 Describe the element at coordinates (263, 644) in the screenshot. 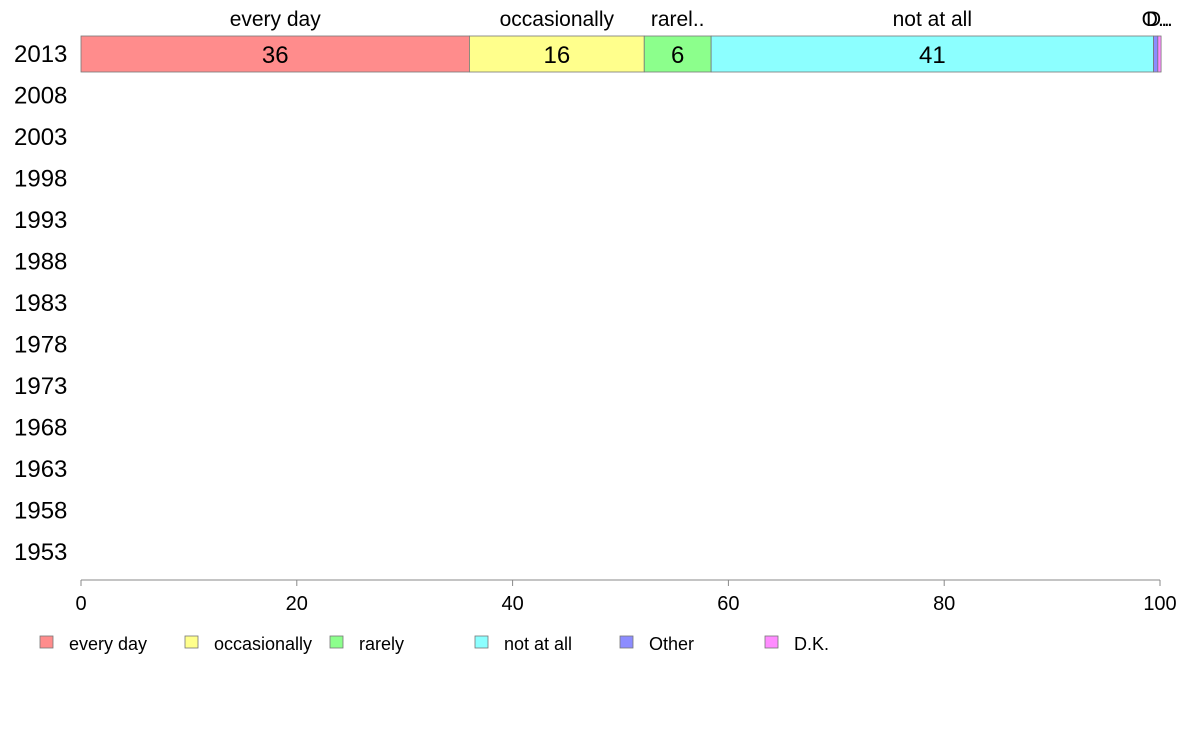

I see `legend-label-1: occasionally` at that location.